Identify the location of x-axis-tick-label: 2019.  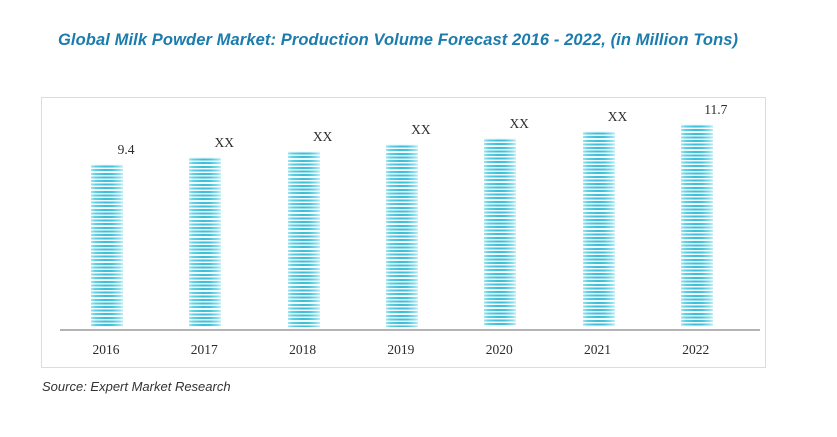
(401, 349).